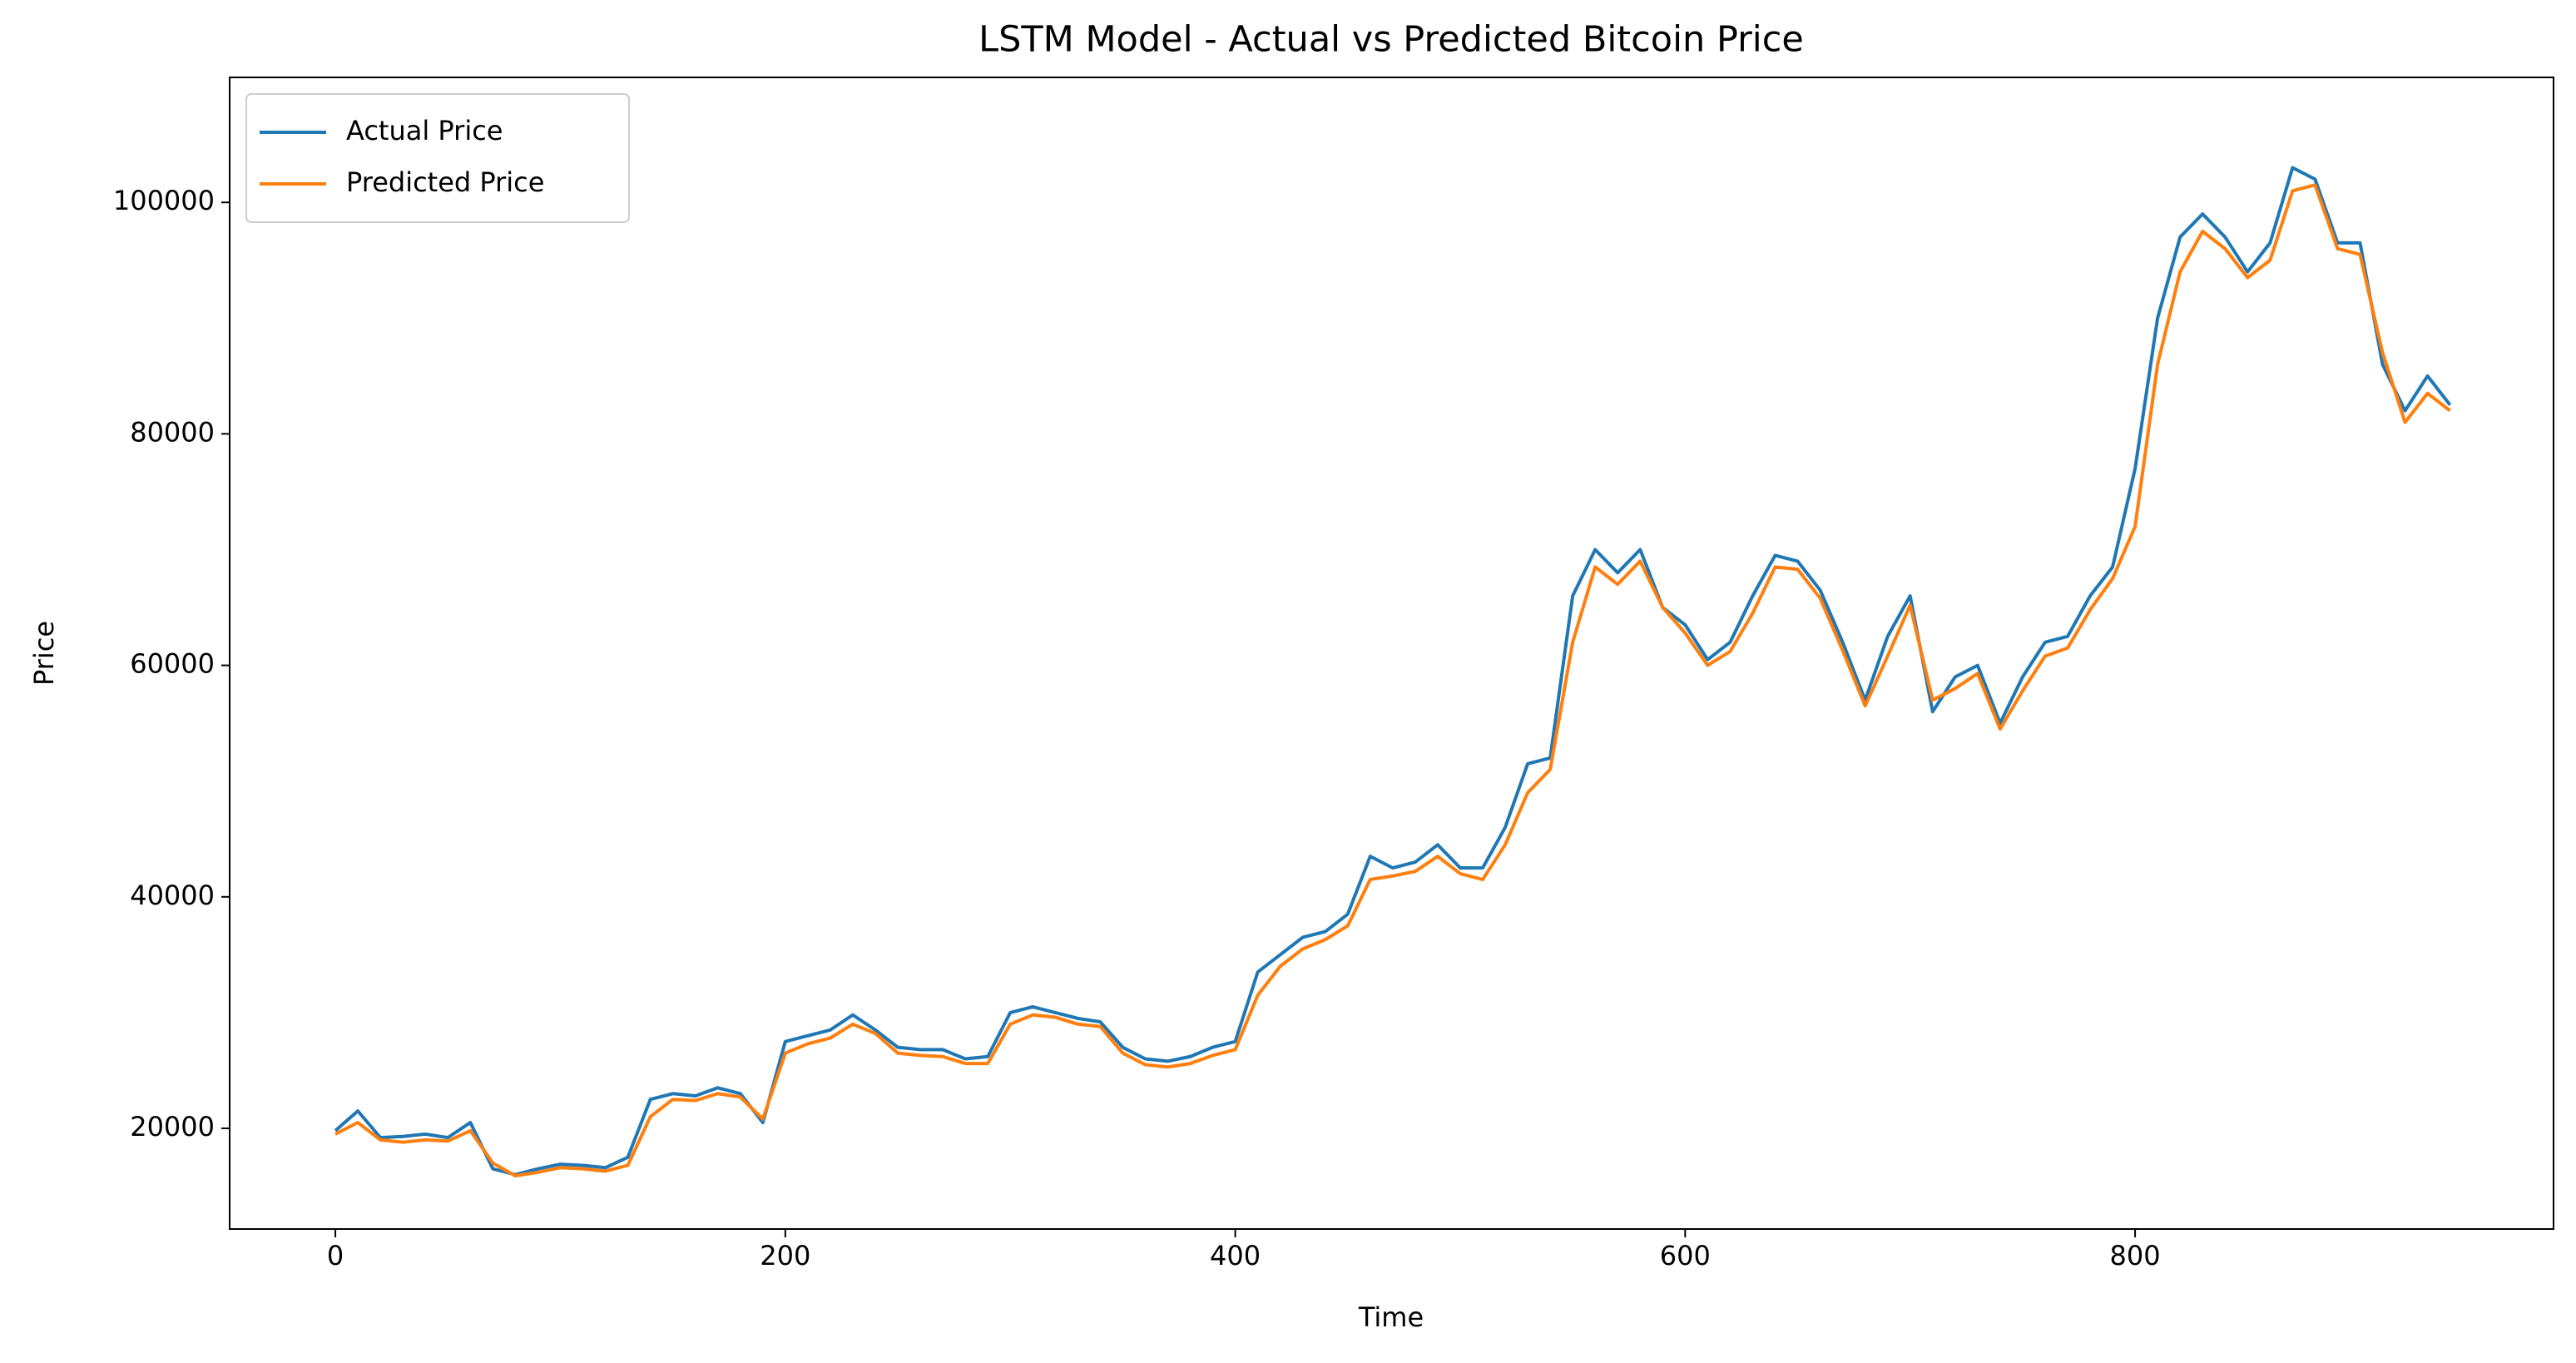  Describe the element at coordinates (164, 200) in the screenshot. I see `y-tick-label: 100000` at that location.